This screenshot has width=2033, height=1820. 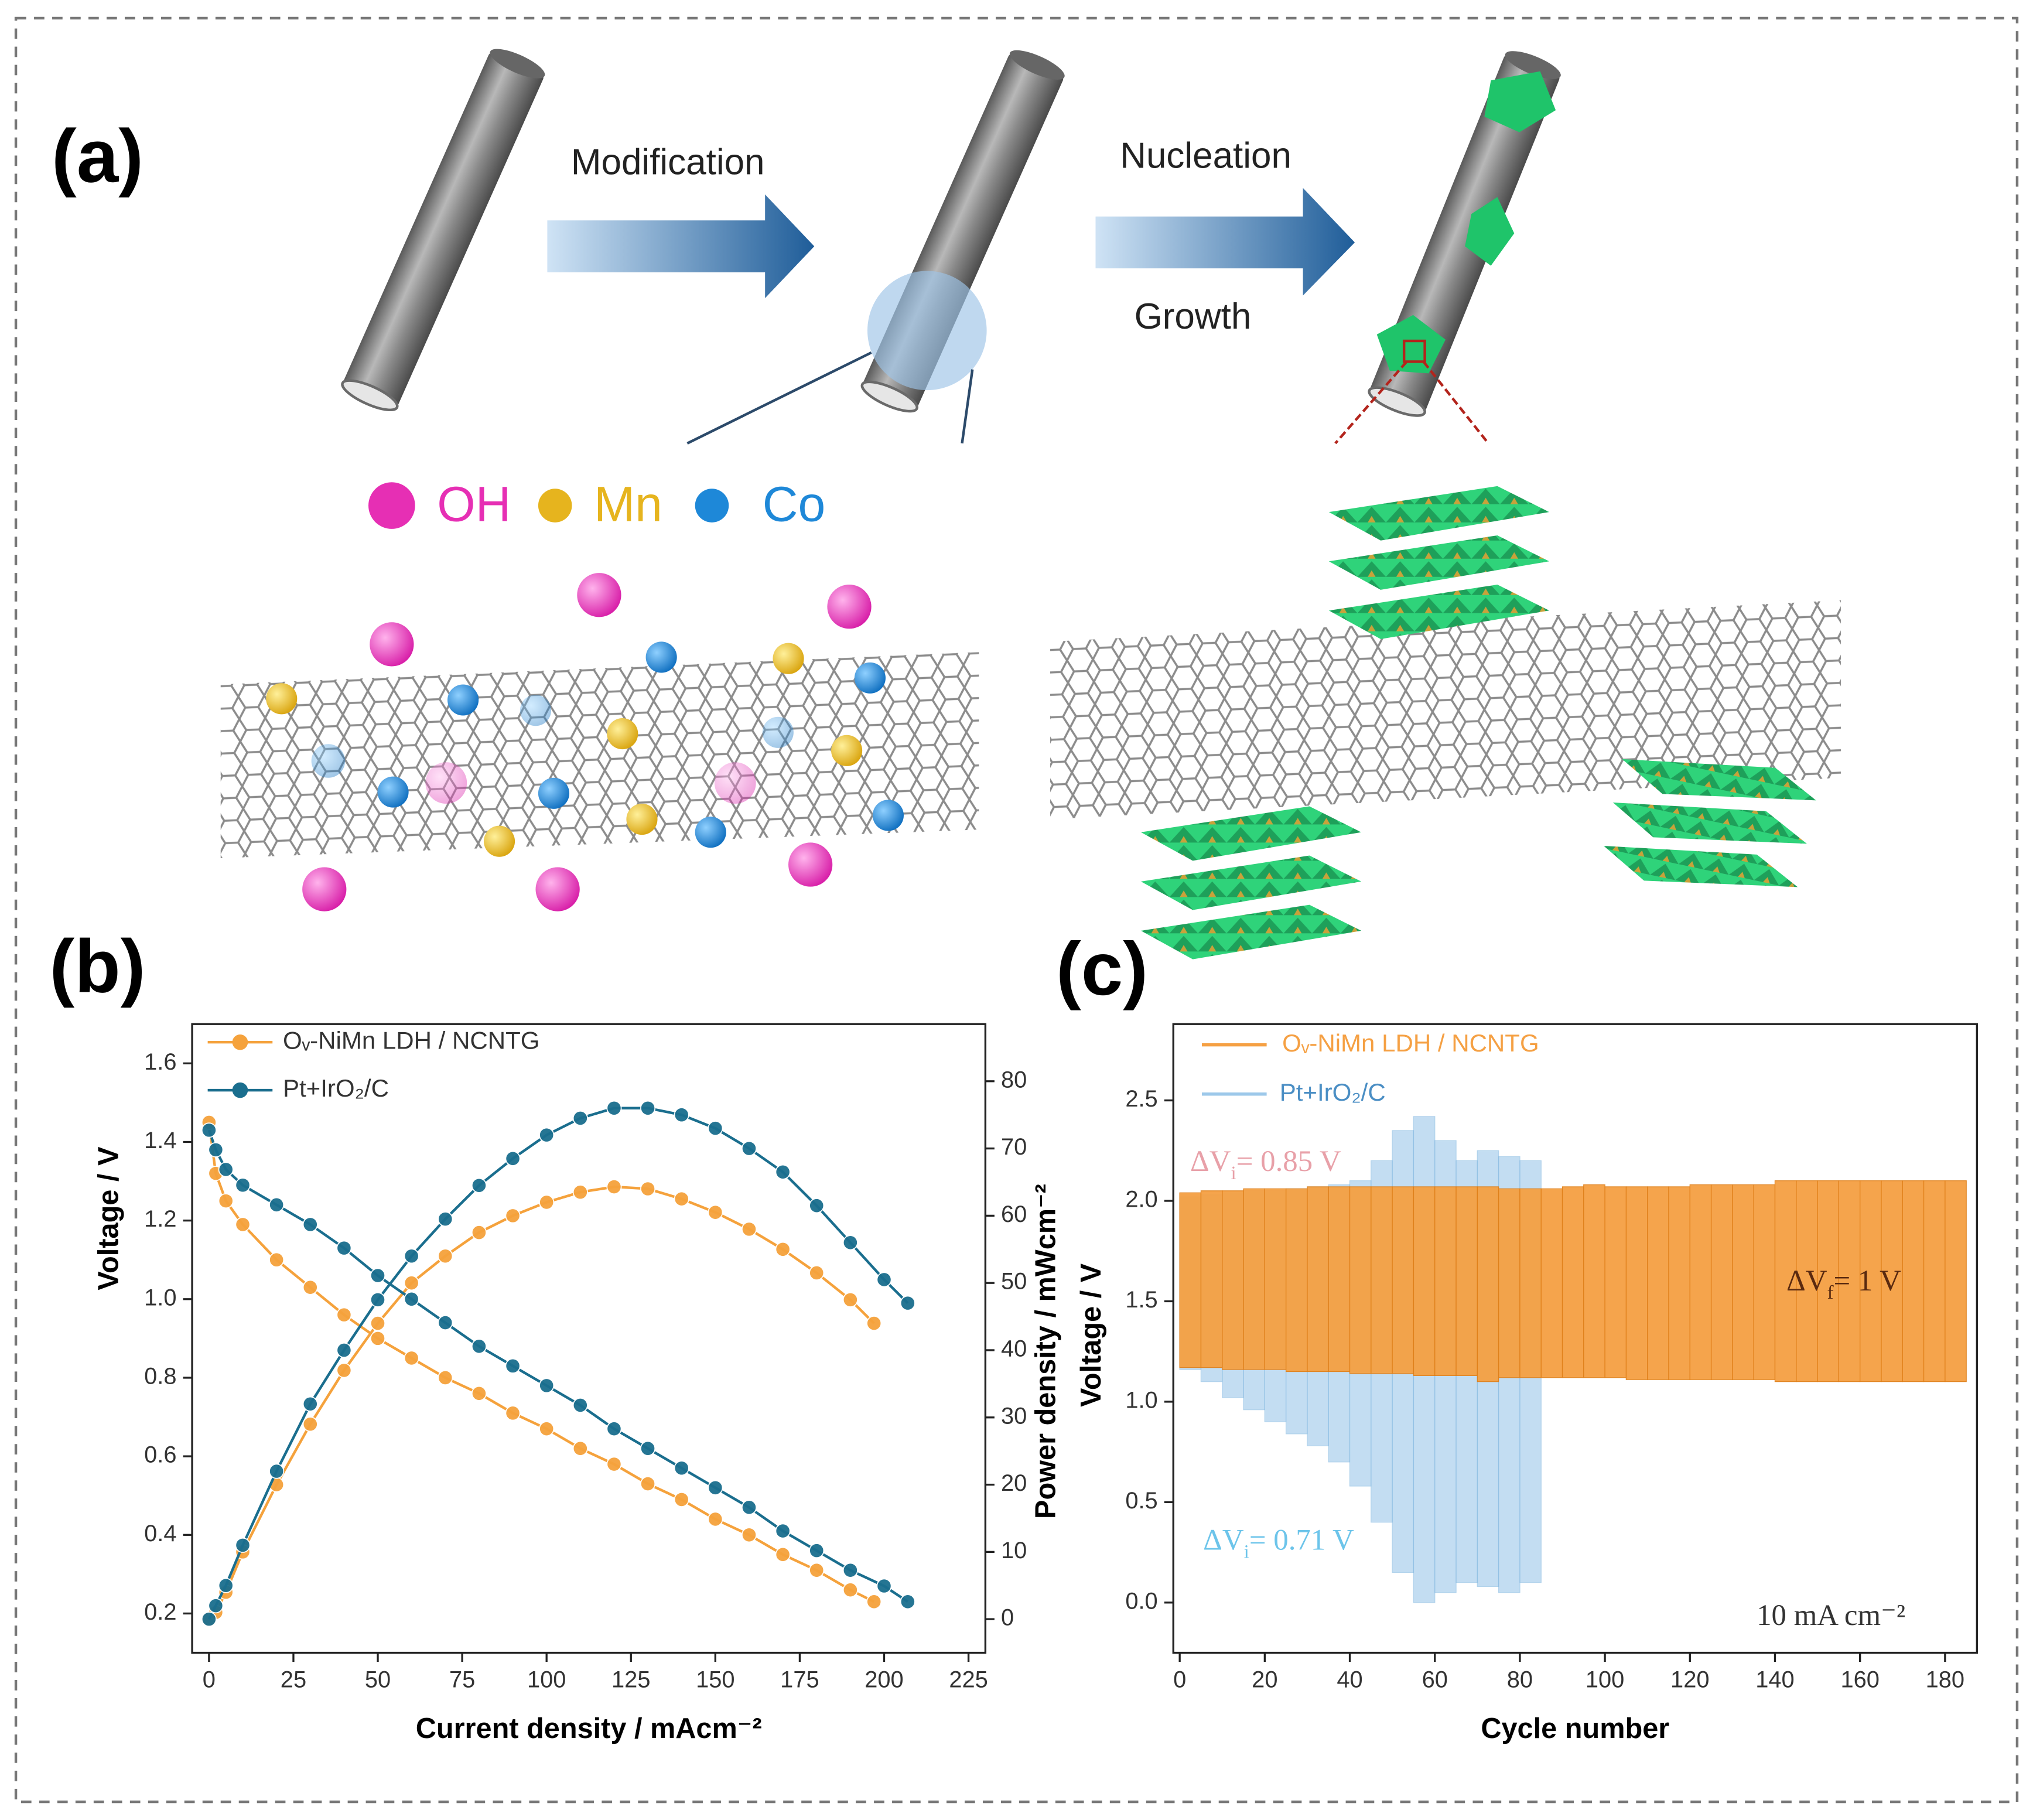 What do you see at coordinates (1014, 1147) in the screenshot?
I see `y2-tick-label: 70` at bounding box center [1014, 1147].